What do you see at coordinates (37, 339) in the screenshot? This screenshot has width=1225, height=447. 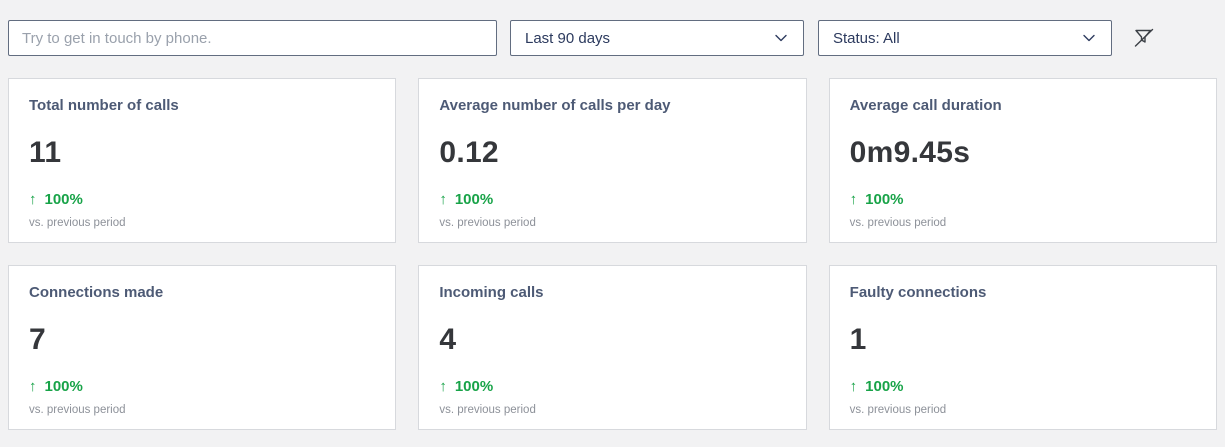 I see `card-value: 7` at bounding box center [37, 339].